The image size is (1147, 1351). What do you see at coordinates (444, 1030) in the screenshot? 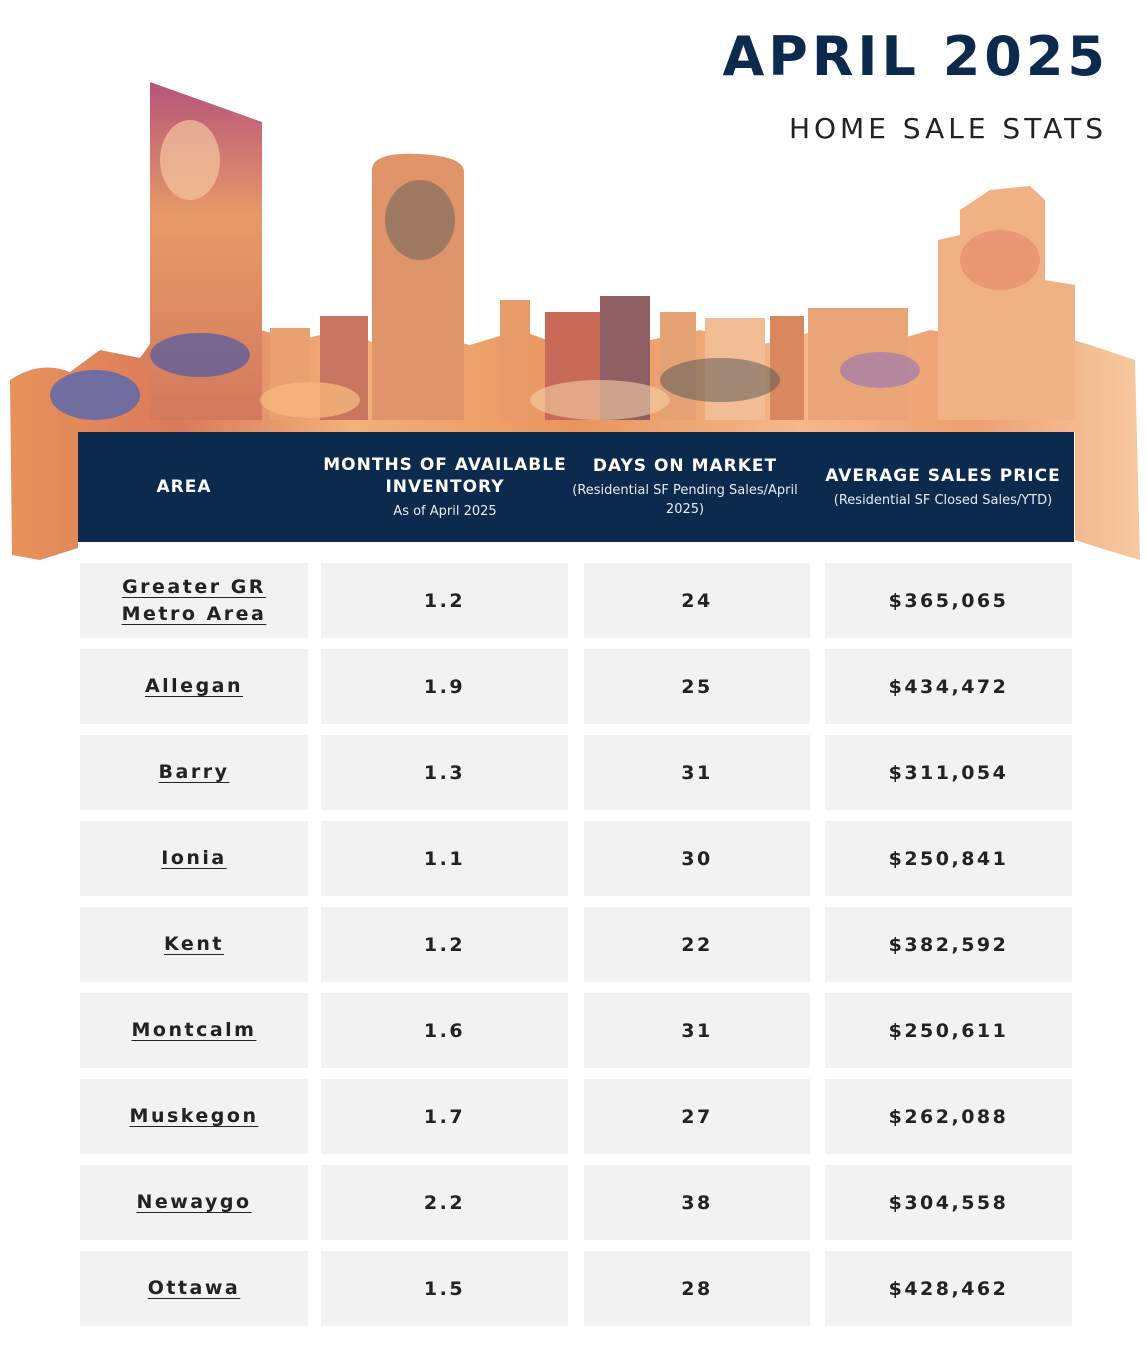
I see `months-inventory-value: 1.6` at bounding box center [444, 1030].